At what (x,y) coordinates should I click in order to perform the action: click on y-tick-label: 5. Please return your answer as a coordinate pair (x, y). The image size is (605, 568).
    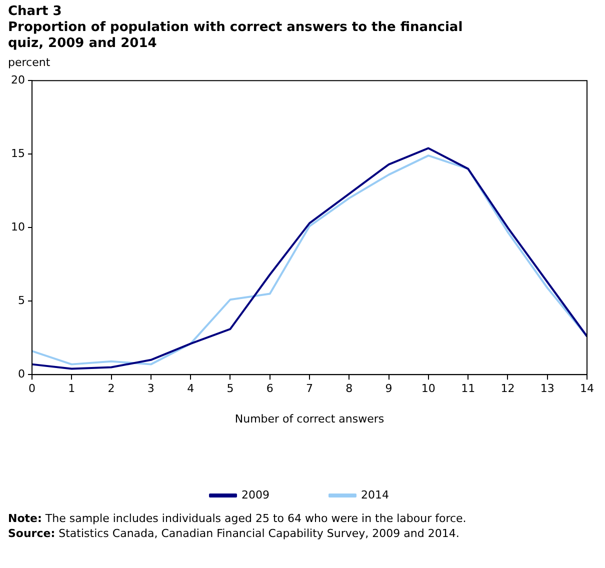
    Looking at the image, I should click on (21, 300).